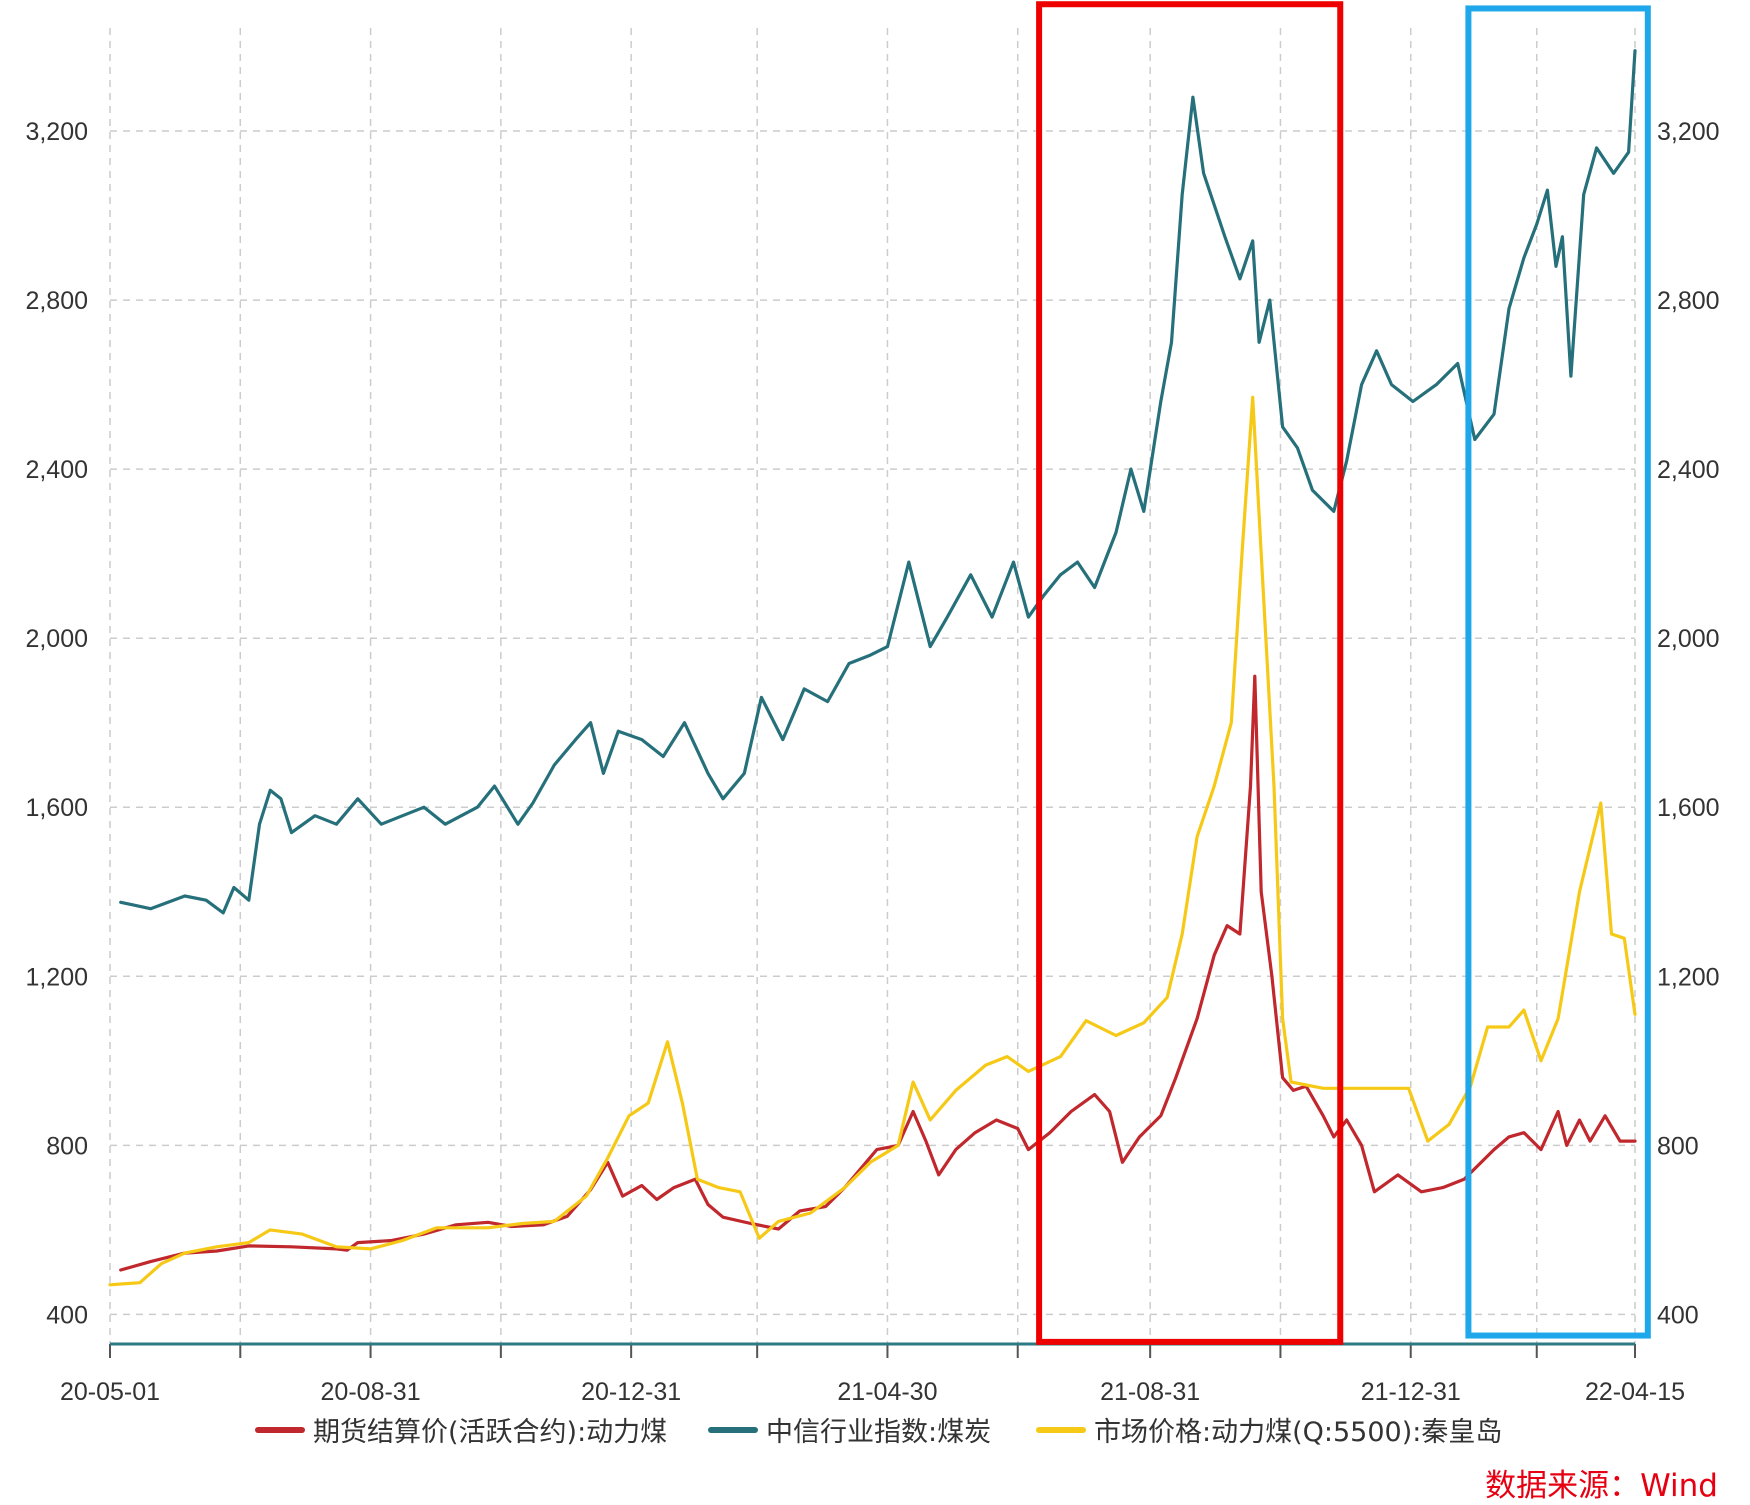 The width and height of the screenshot is (1750, 1505). I want to click on legend-item-spot: 市场价格:动力煤(Q:5500):秦皇岛, so click(1269, 1429).